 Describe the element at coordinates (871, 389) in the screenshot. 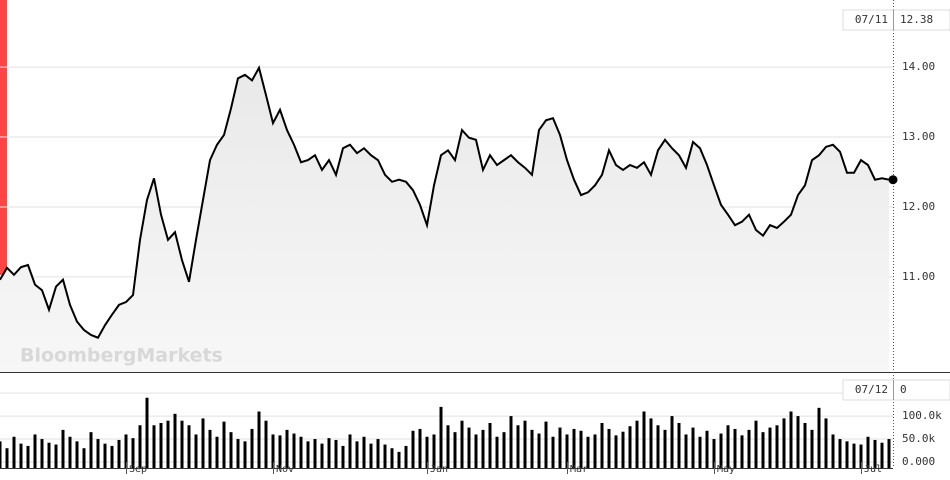

I see `last-date: 07/12` at that location.